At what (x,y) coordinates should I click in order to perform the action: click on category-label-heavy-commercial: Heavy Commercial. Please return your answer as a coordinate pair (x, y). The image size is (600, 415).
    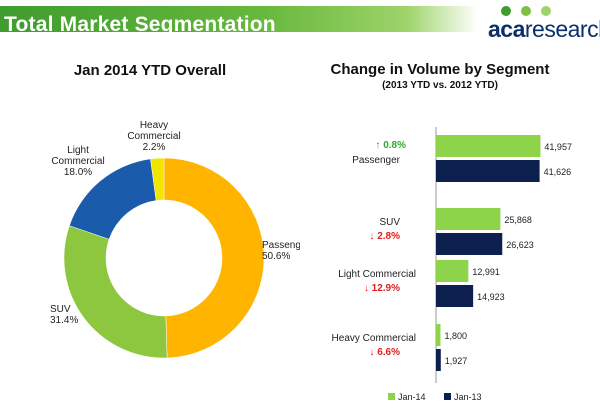
    Looking at the image, I should click on (374, 338).